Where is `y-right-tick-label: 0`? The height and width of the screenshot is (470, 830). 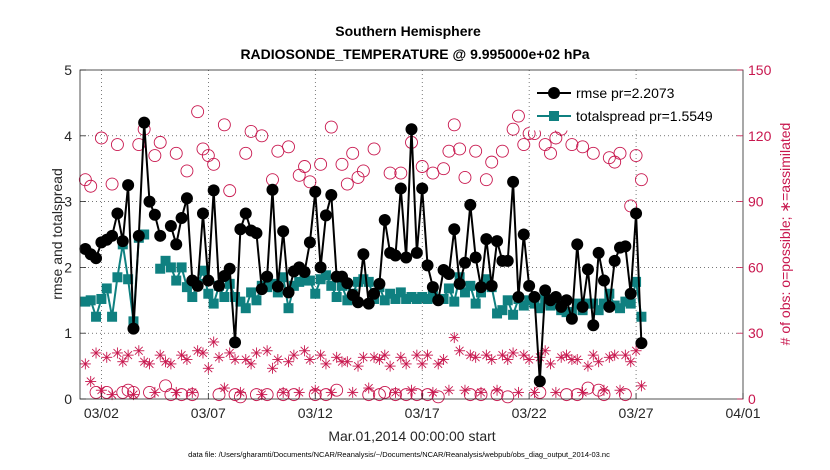
y-right-tick-label: 0 is located at coordinates (752, 399).